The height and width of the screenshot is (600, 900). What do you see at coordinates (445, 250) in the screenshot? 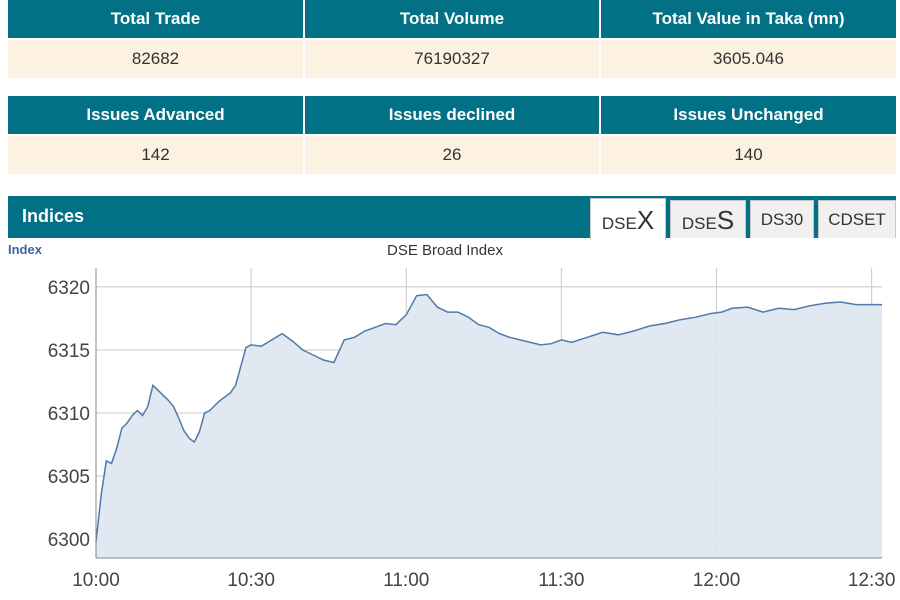
I see `chart-title: DSE Broad Index` at bounding box center [445, 250].